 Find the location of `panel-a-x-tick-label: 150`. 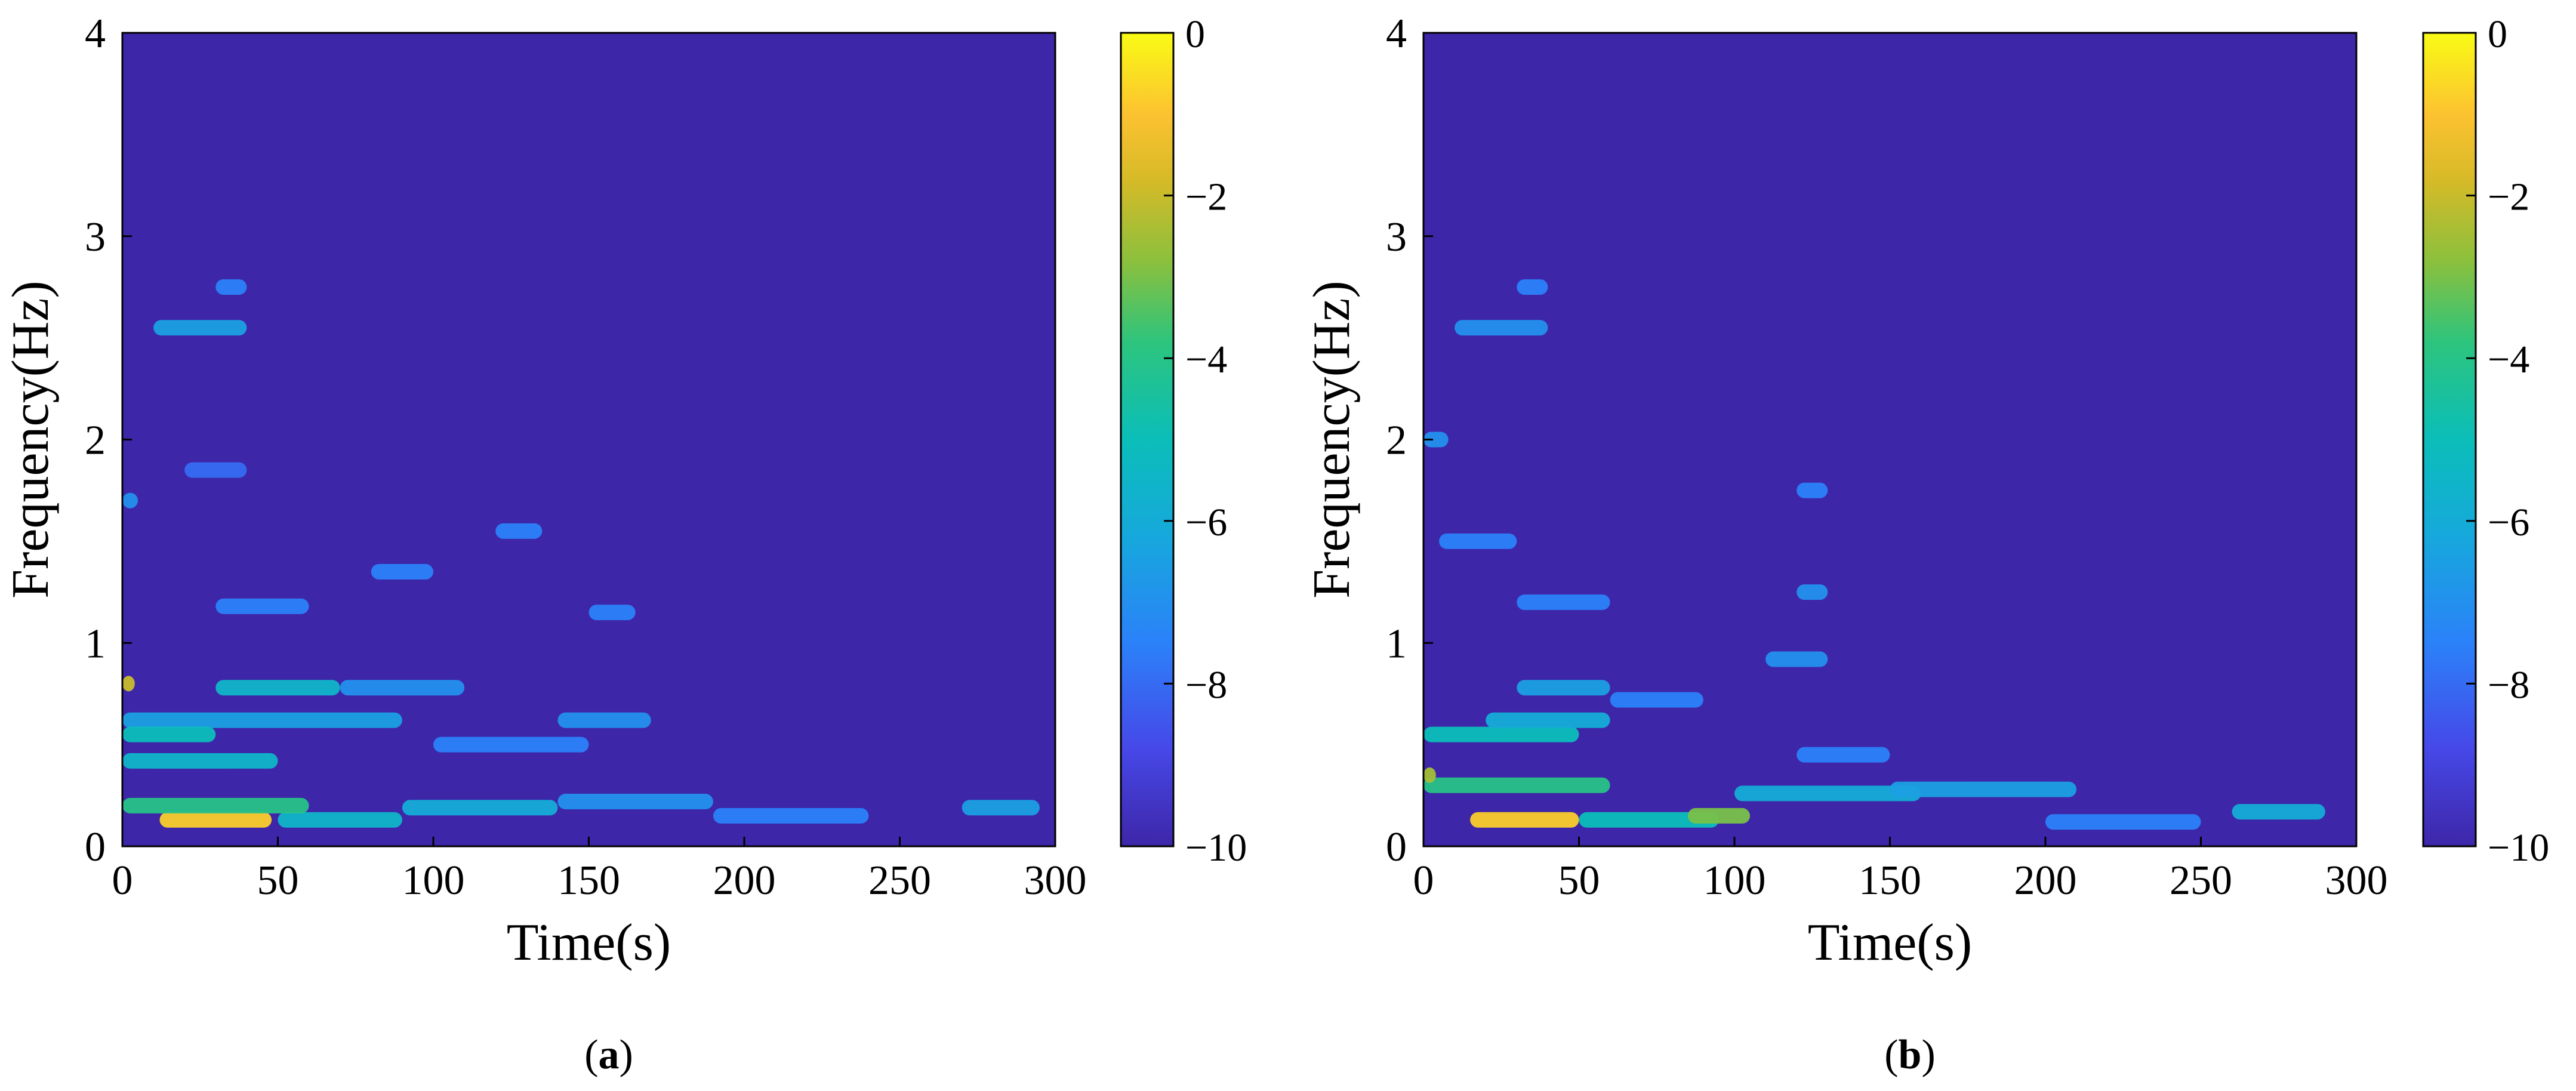

panel-a-x-tick-label: 150 is located at coordinates (588, 881).